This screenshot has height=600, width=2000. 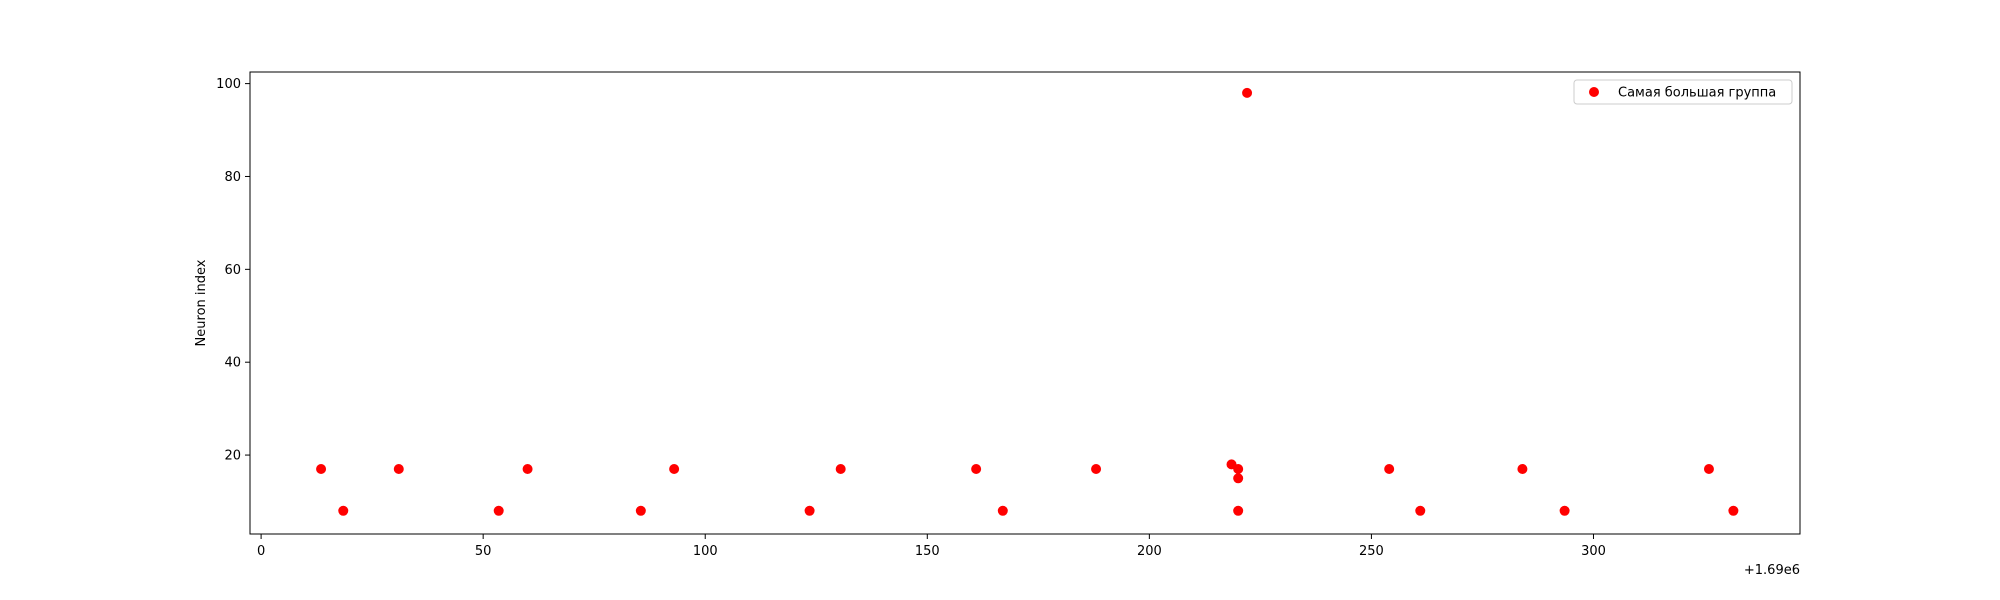 What do you see at coordinates (228, 84) in the screenshot?
I see `y-tick-label: 100` at bounding box center [228, 84].